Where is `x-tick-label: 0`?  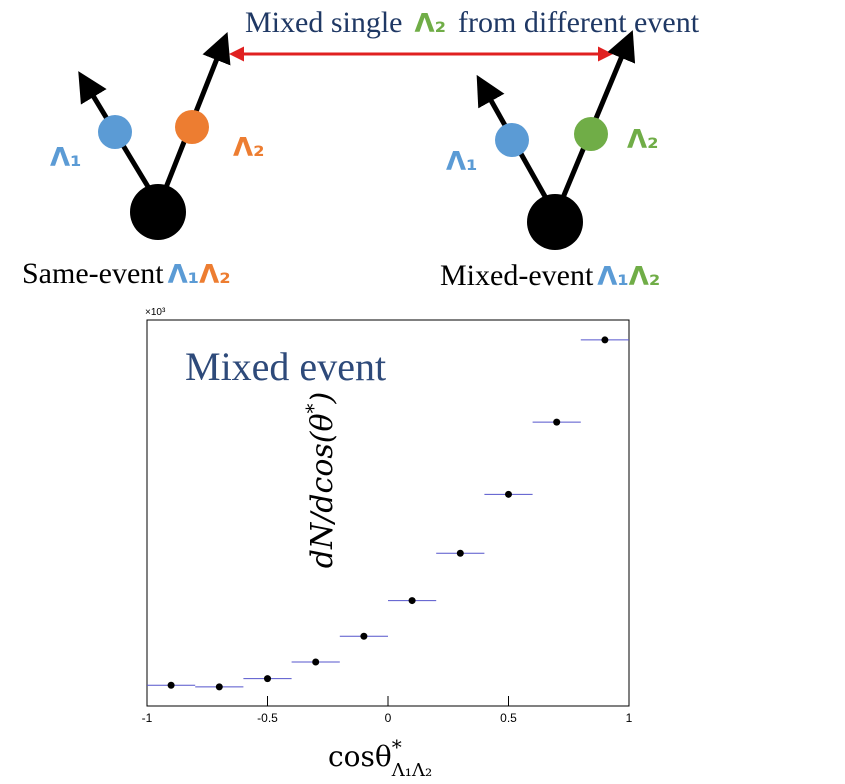 x-tick-label: 0 is located at coordinates (388, 718).